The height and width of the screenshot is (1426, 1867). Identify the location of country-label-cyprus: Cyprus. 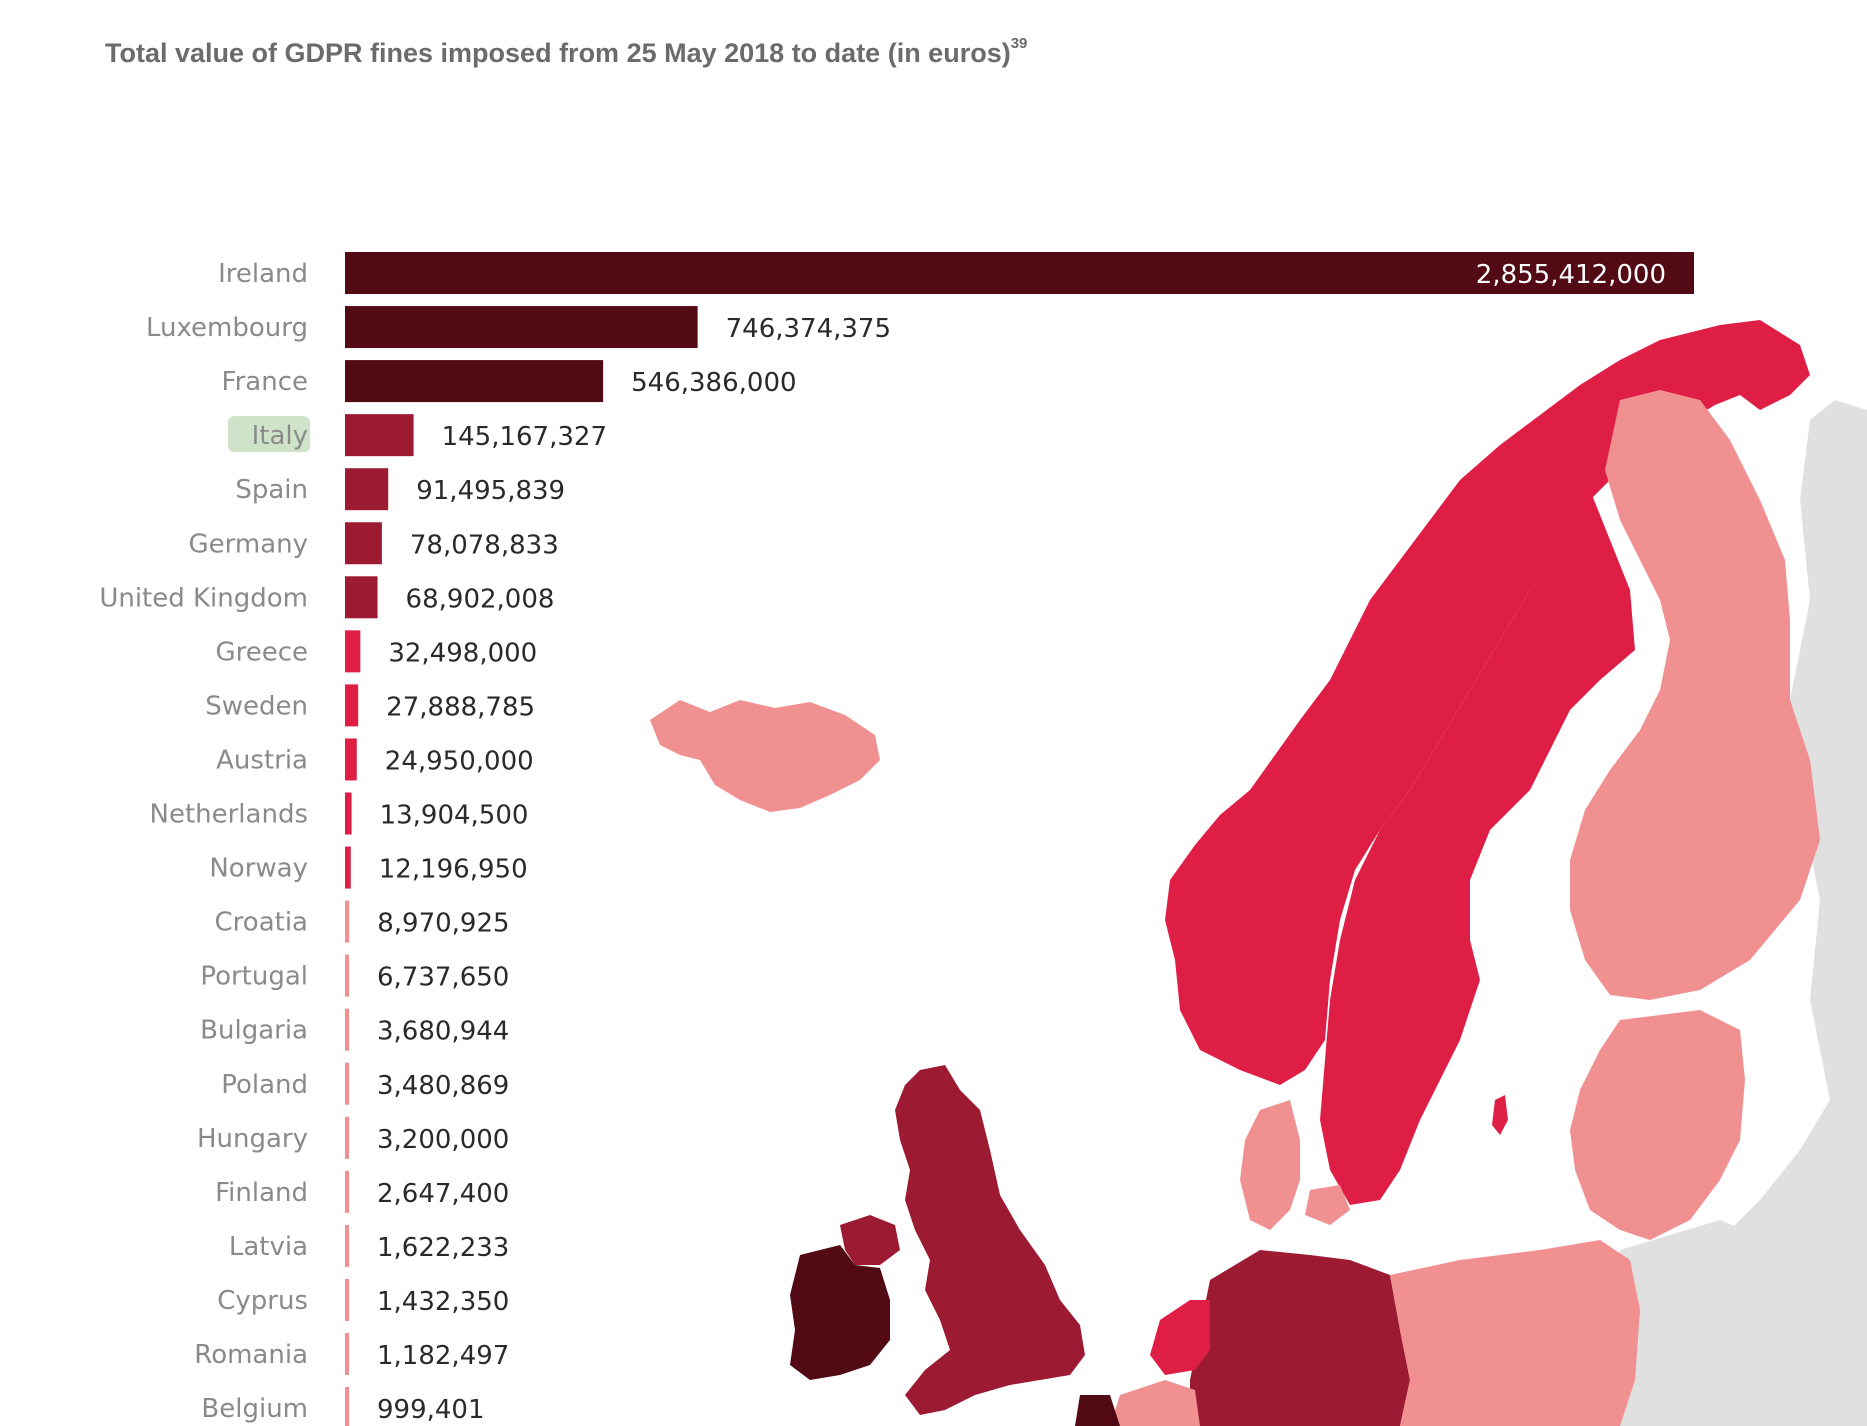
(262, 1301).